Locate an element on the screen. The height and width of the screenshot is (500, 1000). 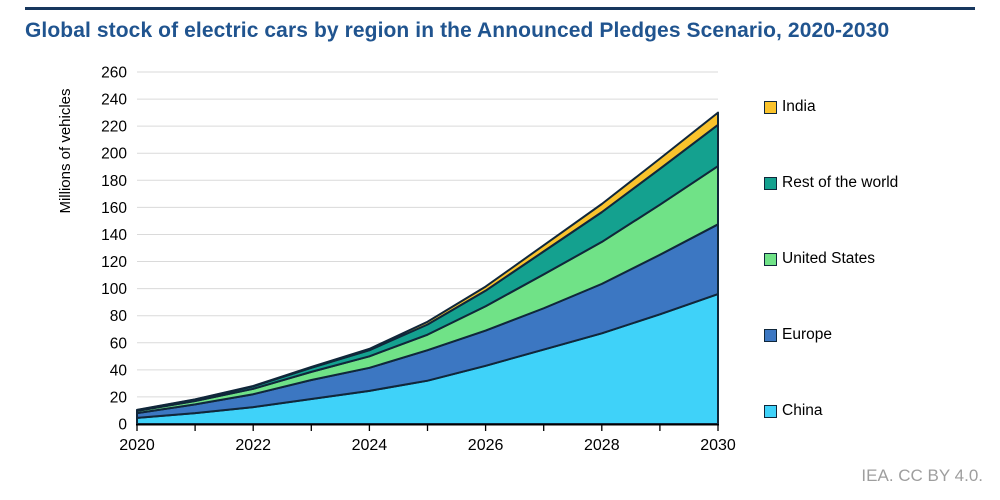
legend-item-china: China is located at coordinates (793, 411).